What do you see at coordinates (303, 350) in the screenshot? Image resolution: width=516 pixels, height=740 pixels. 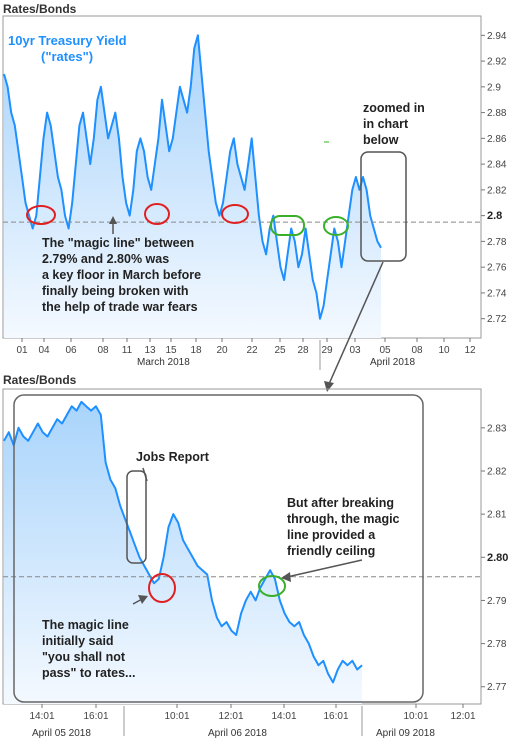 I see `x-tick-label: 28` at bounding box center [303, 350].